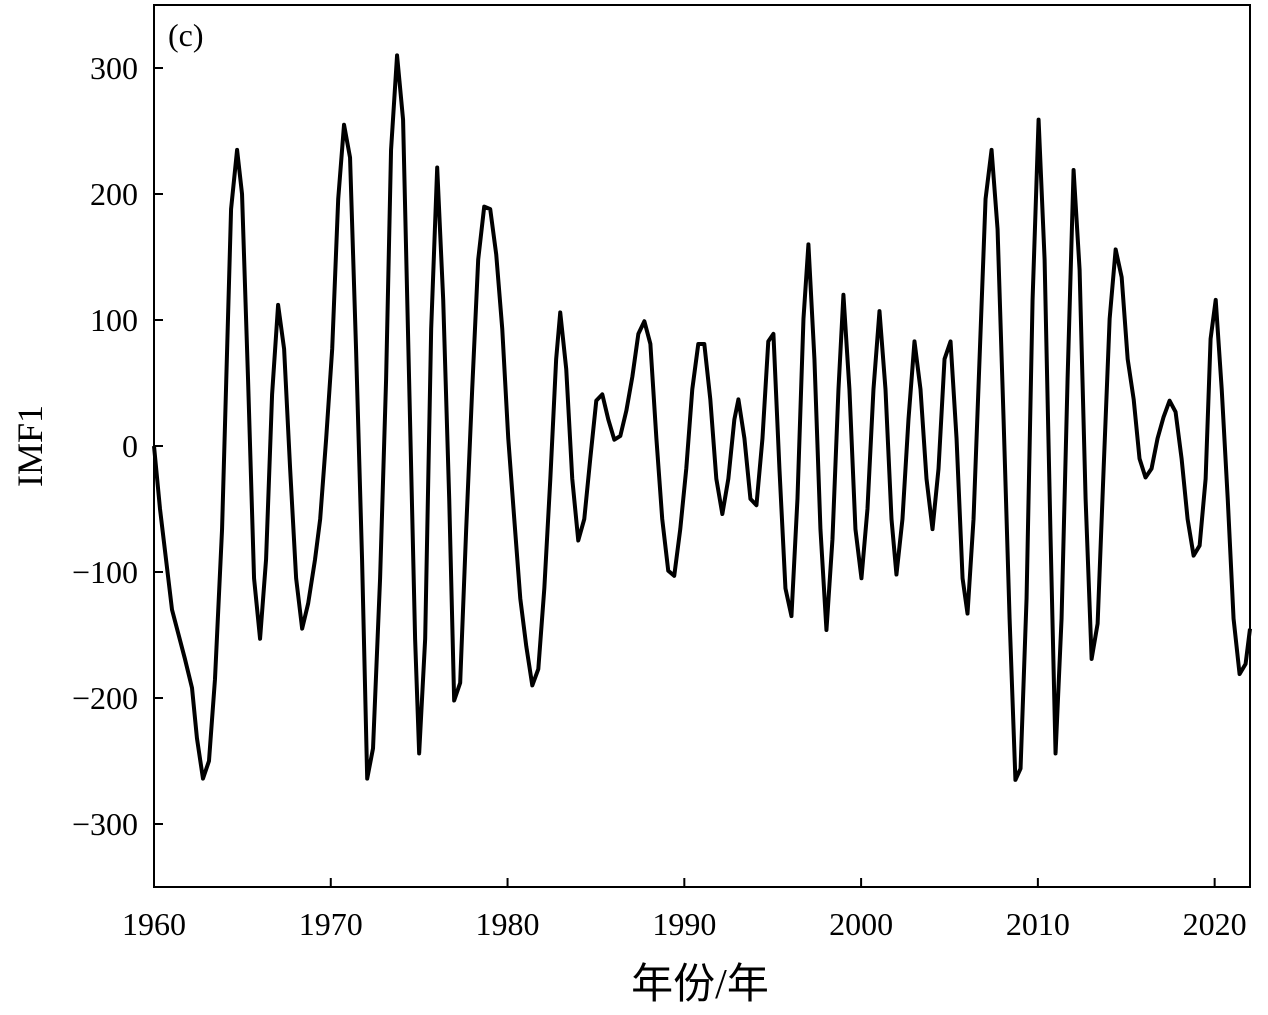 This screenshot has width=1268, height=1015. Describe the element at coordinates (684, 924) in the screenshot. I see `x-tick-label: 1990` at that location.